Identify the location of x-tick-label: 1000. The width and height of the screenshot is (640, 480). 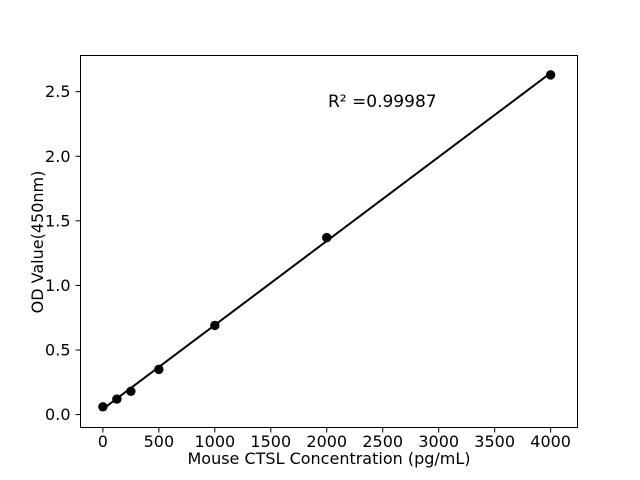
(214, 441).